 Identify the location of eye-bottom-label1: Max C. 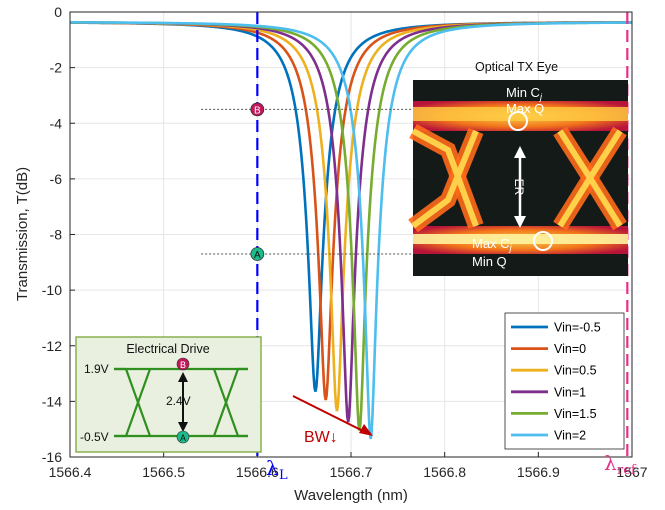
(491, 243).